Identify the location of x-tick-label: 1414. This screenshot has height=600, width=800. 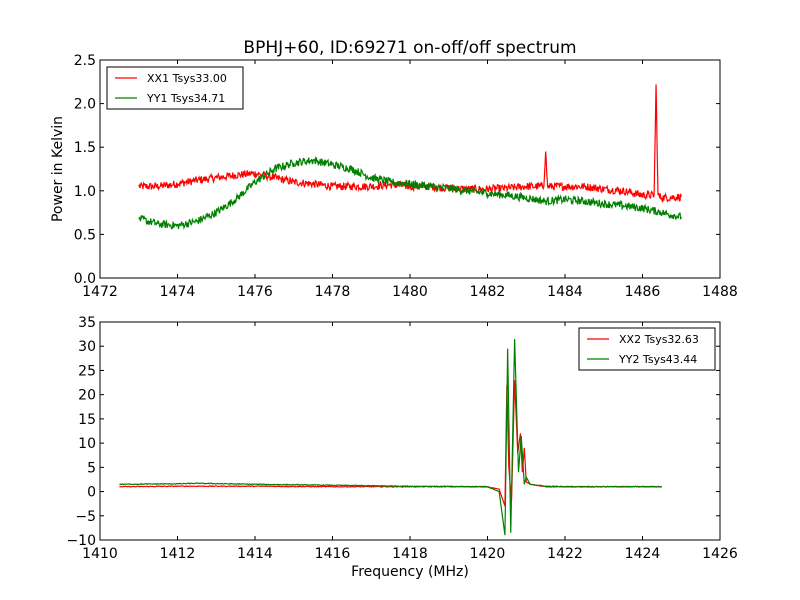
(255, 554).